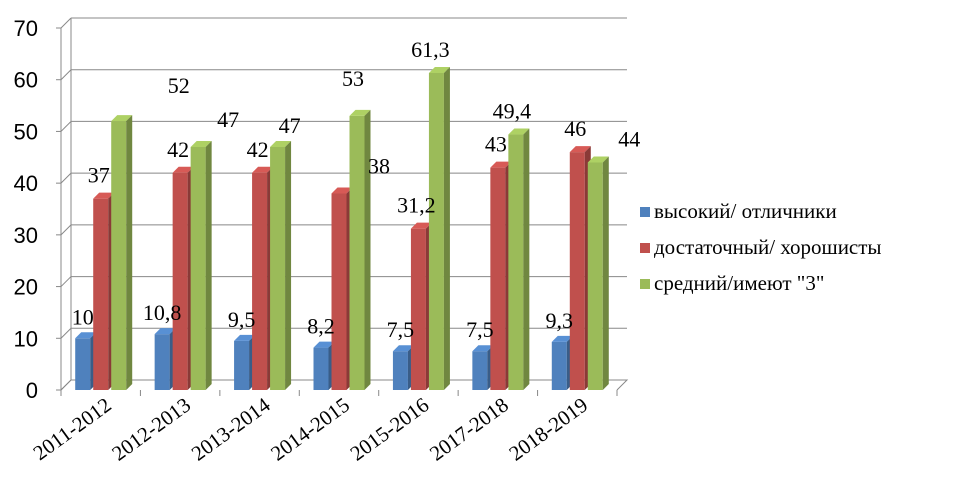 The width and height of the screenshot is (954, 503). Describe the element at coordinates (575, 128) in the screenshot. I see `data-label: 46` at that location.